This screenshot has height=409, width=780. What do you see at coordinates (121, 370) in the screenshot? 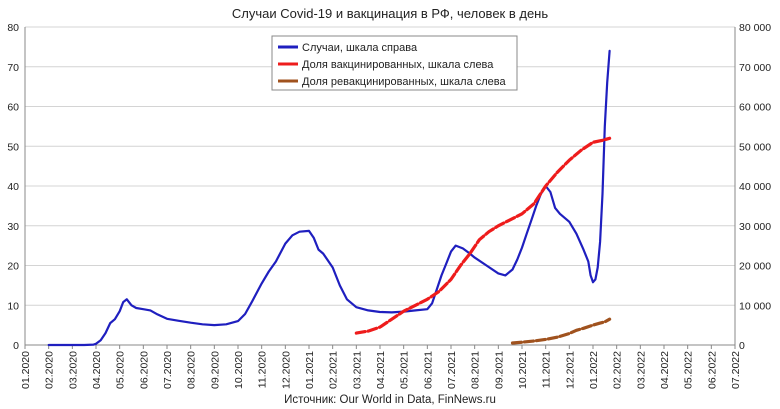
I see `x-tick-label: 05.2020` at bounding box center [121, 370].